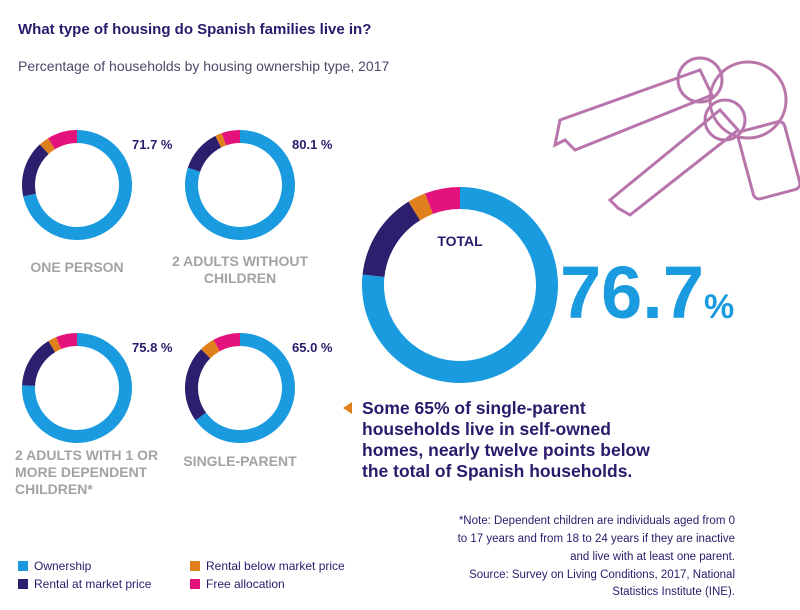 The image size is (800, 610). I want to click on total-label: TOTAL, so click(460, 241).